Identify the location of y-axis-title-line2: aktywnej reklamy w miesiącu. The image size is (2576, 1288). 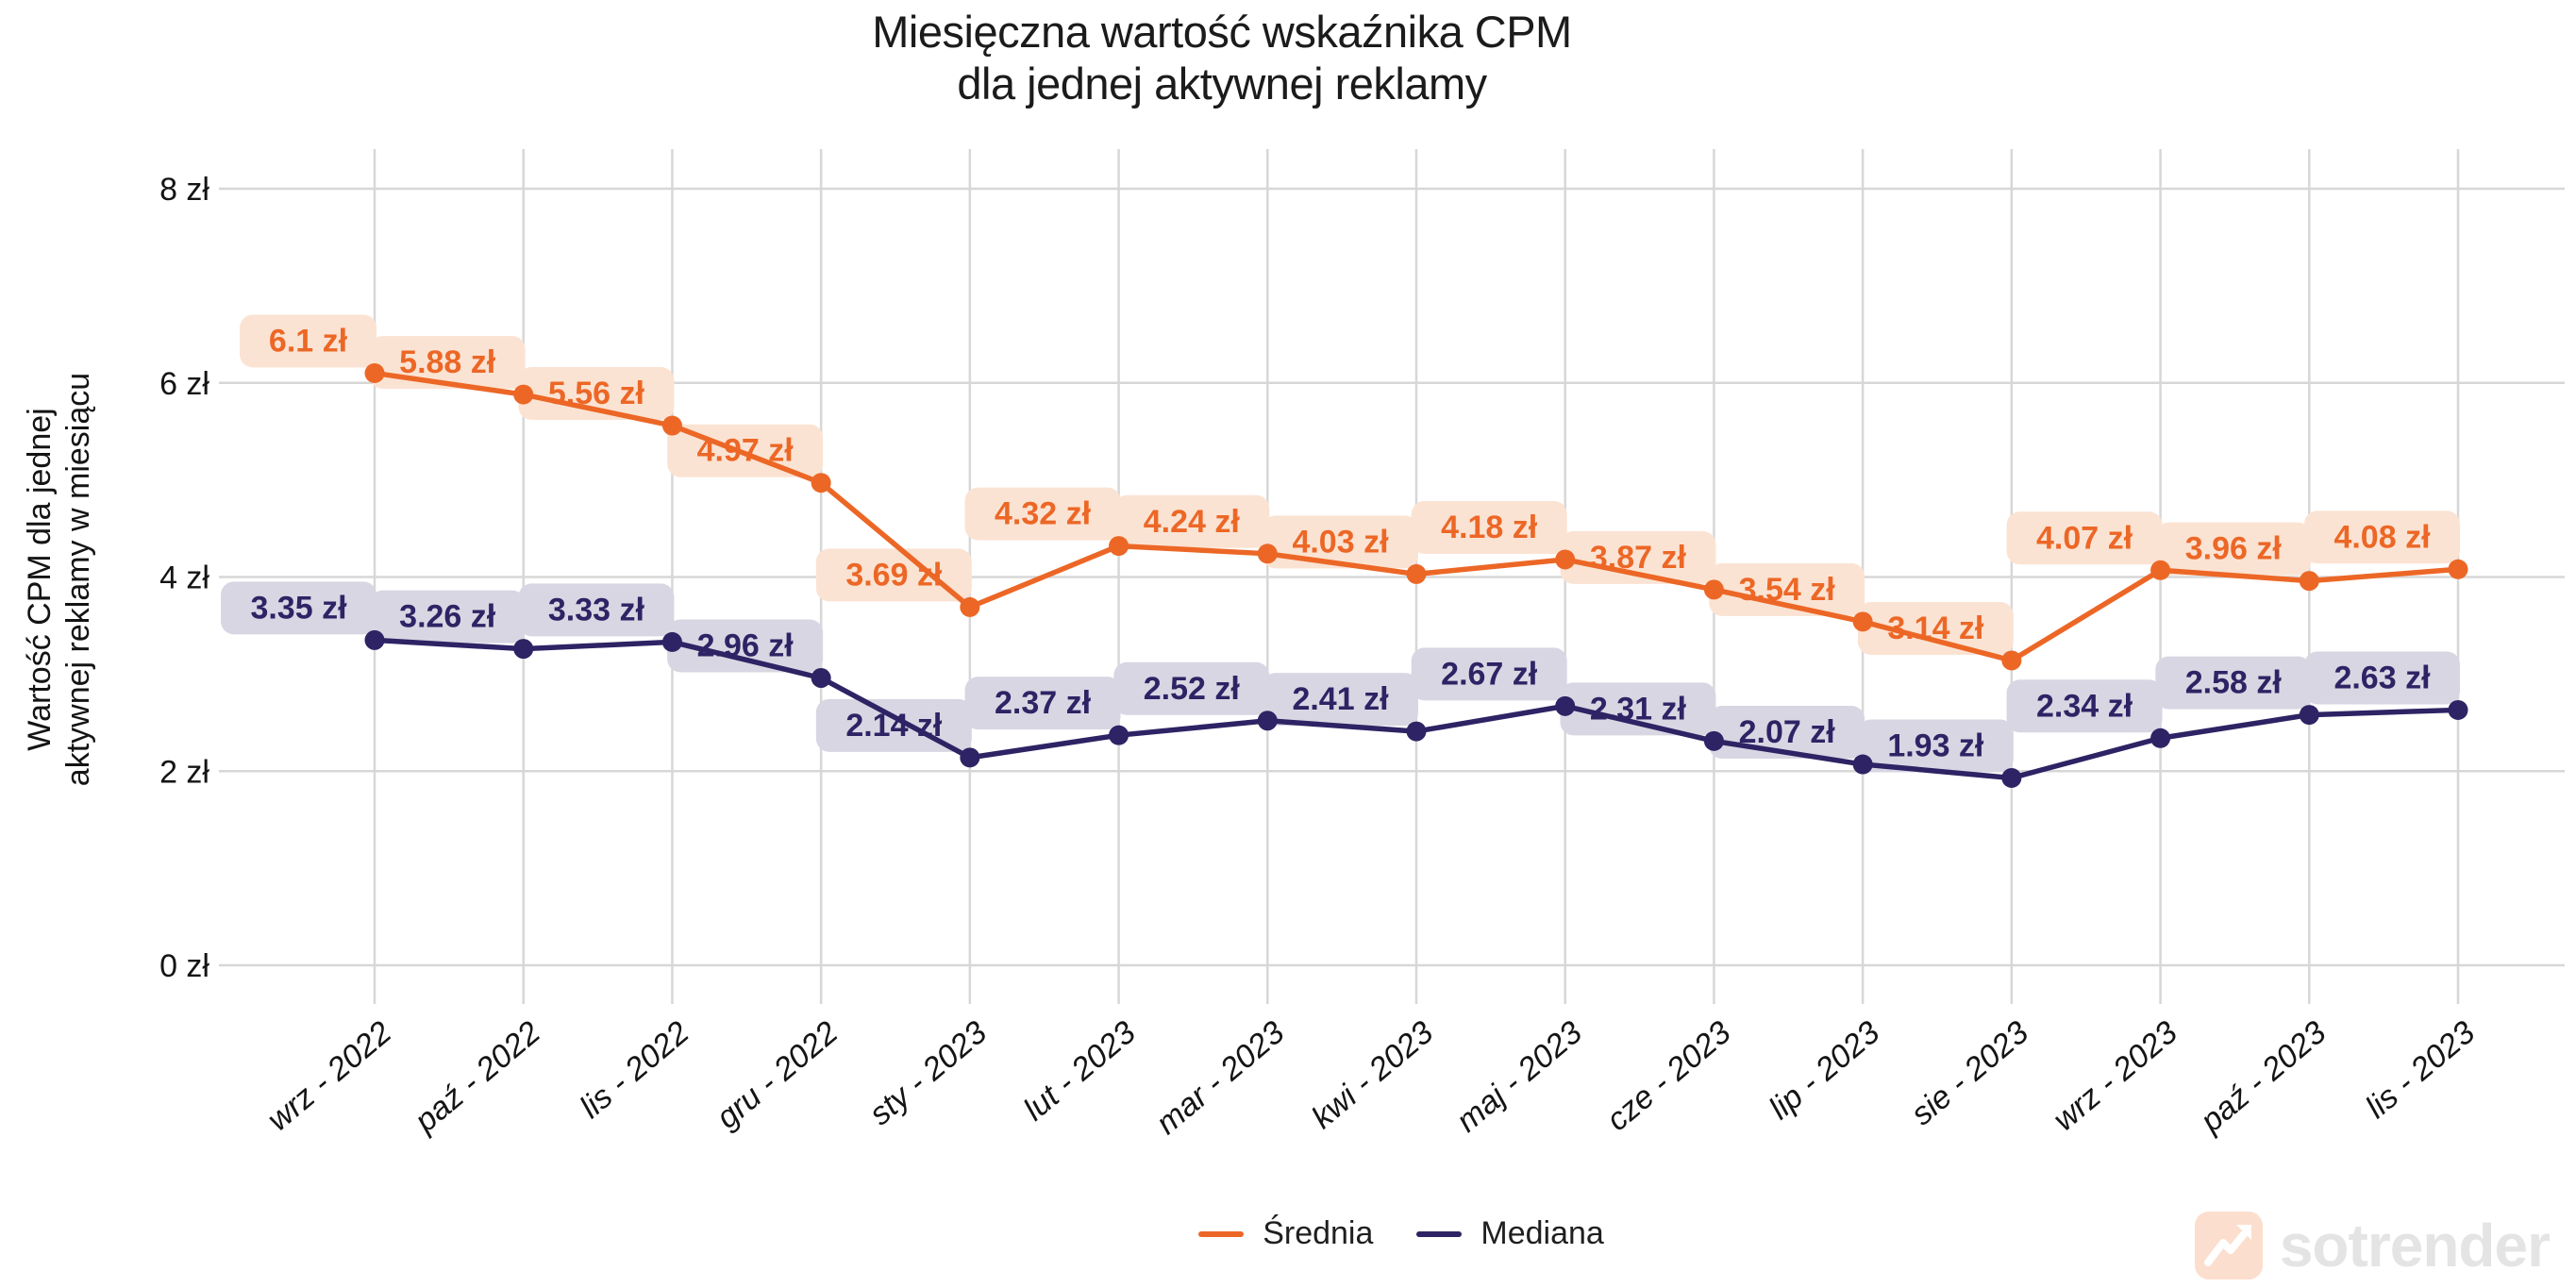
(78, 579).